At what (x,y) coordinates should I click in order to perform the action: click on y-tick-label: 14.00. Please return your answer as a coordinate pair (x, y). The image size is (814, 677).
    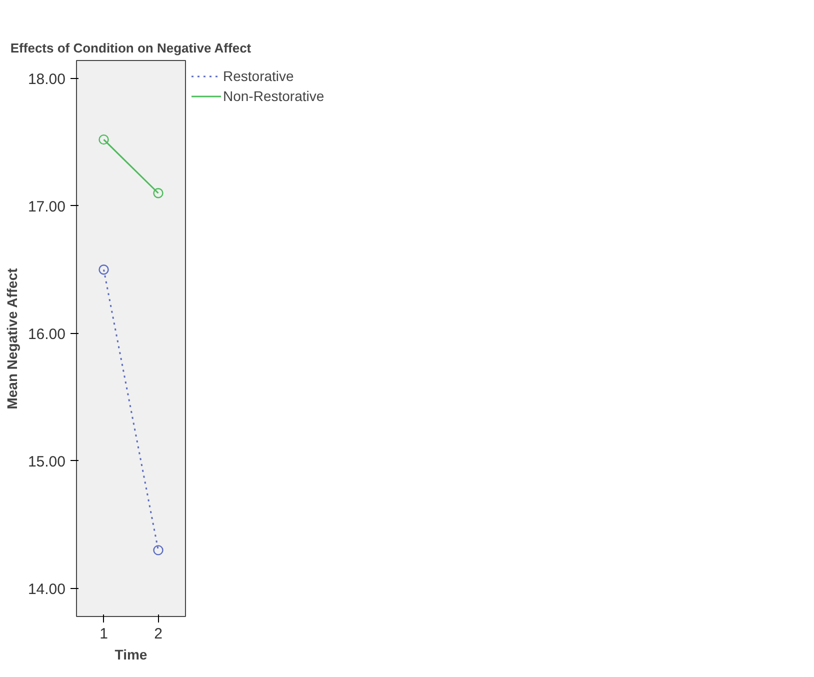
    Looking at the image, I should click on (47, 589).